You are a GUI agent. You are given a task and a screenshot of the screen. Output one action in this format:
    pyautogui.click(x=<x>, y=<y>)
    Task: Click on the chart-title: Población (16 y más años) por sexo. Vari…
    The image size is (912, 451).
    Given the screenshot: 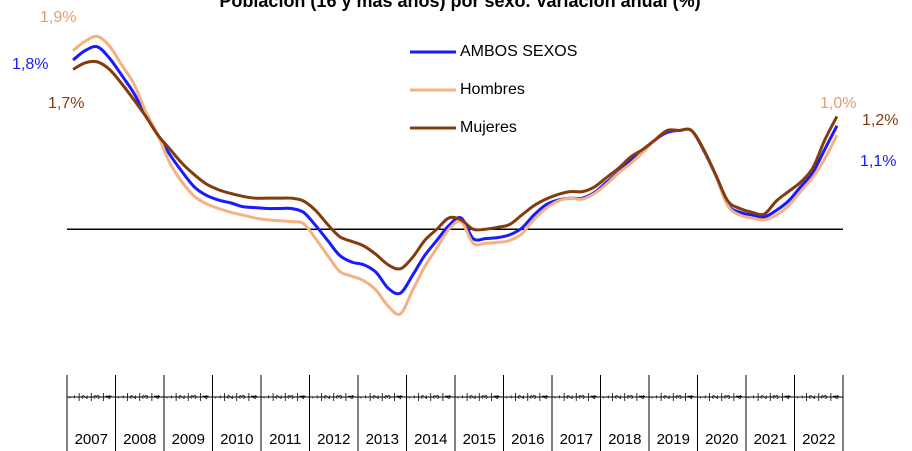 What is the action you would take?
    pyautogui.click(x=459, y=5)
    